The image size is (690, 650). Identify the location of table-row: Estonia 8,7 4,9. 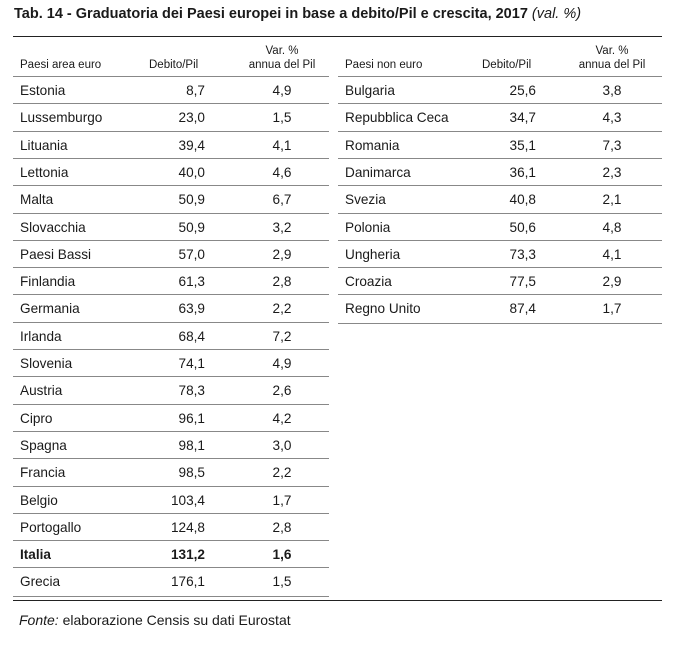
(171, 90).